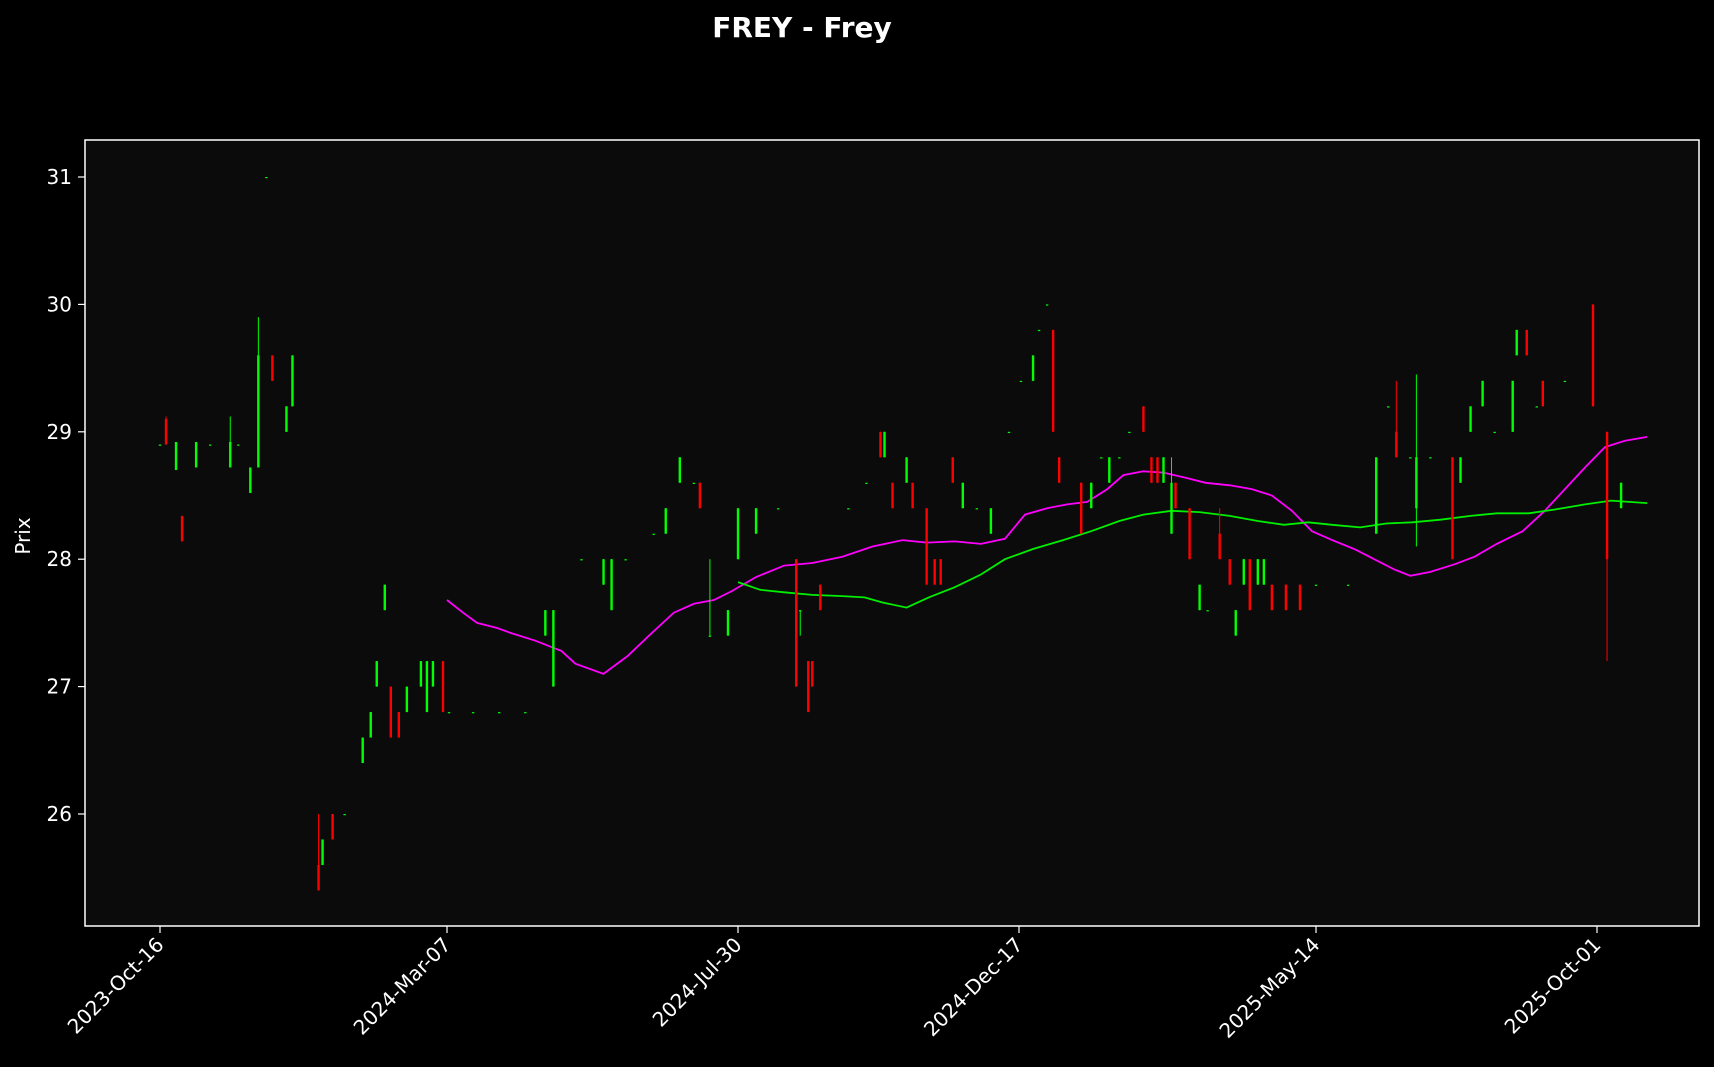 Image resolution: width=1714 pixels, height=1067 pixels. Describe the element at coordinates (802, 27) in the screenshot. I see `chart-title: FREY - Frey` at that location.